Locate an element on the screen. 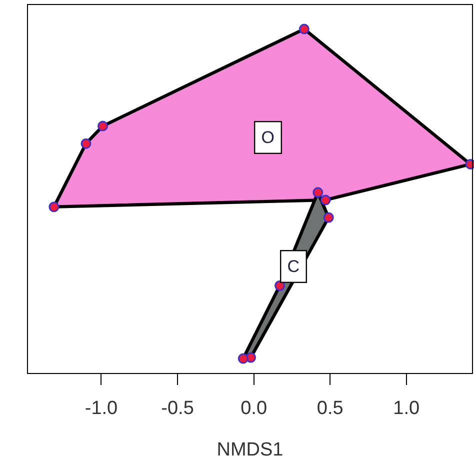  x-tick-label: 0.0 is located at coordinates (254, 408).